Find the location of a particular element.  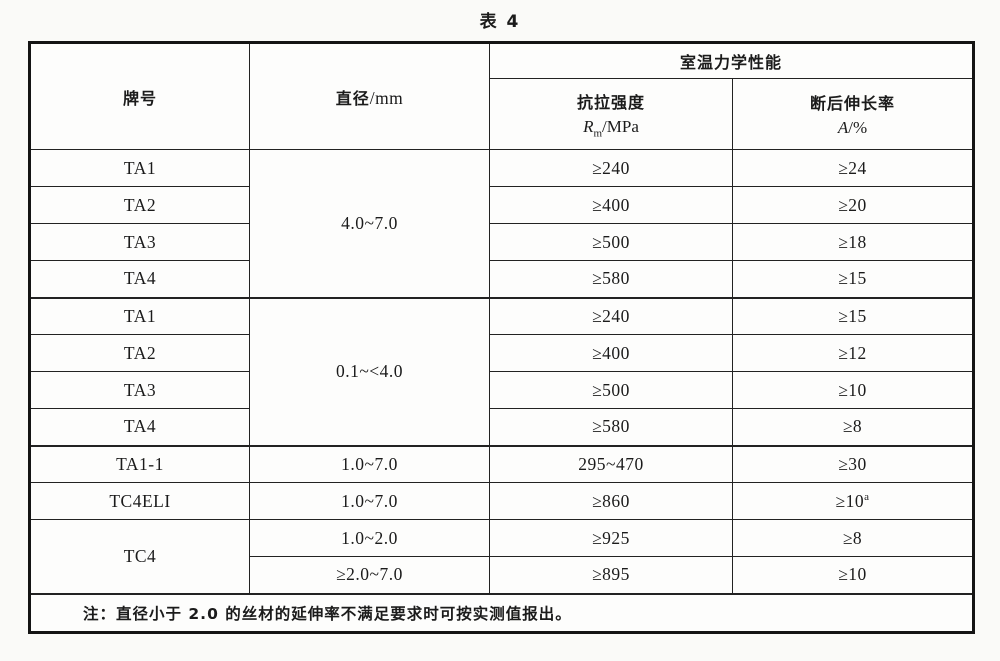

elongation-cell: ≥12 is located at coordinates (853, 353).